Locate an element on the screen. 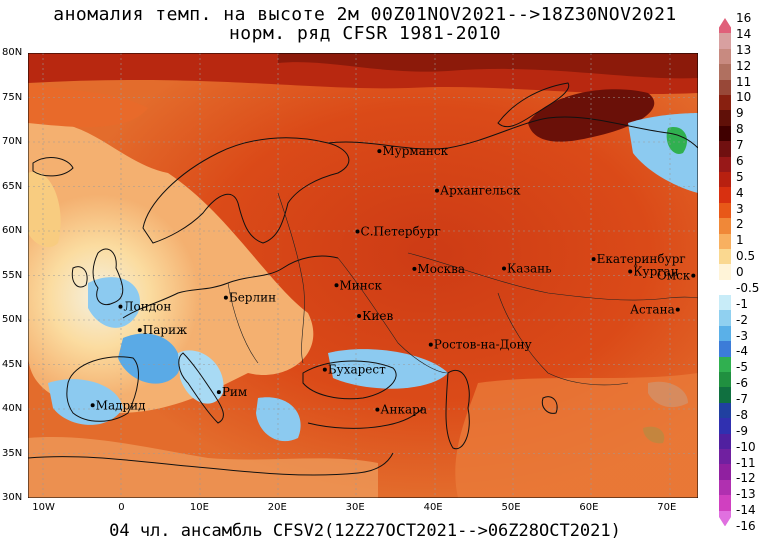 The width and height of the screenshot is (770, 548). lat-label: 35N is located at coordinates (12, 453).